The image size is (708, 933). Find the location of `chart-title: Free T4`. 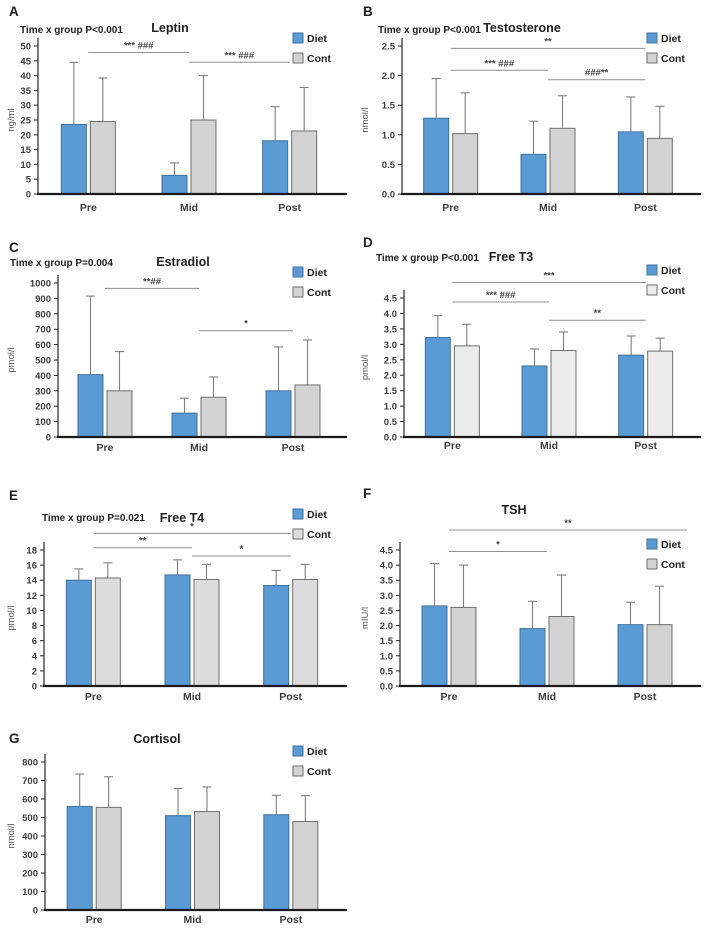

chart-title: Free T4 is located at coordinates (182, 518).